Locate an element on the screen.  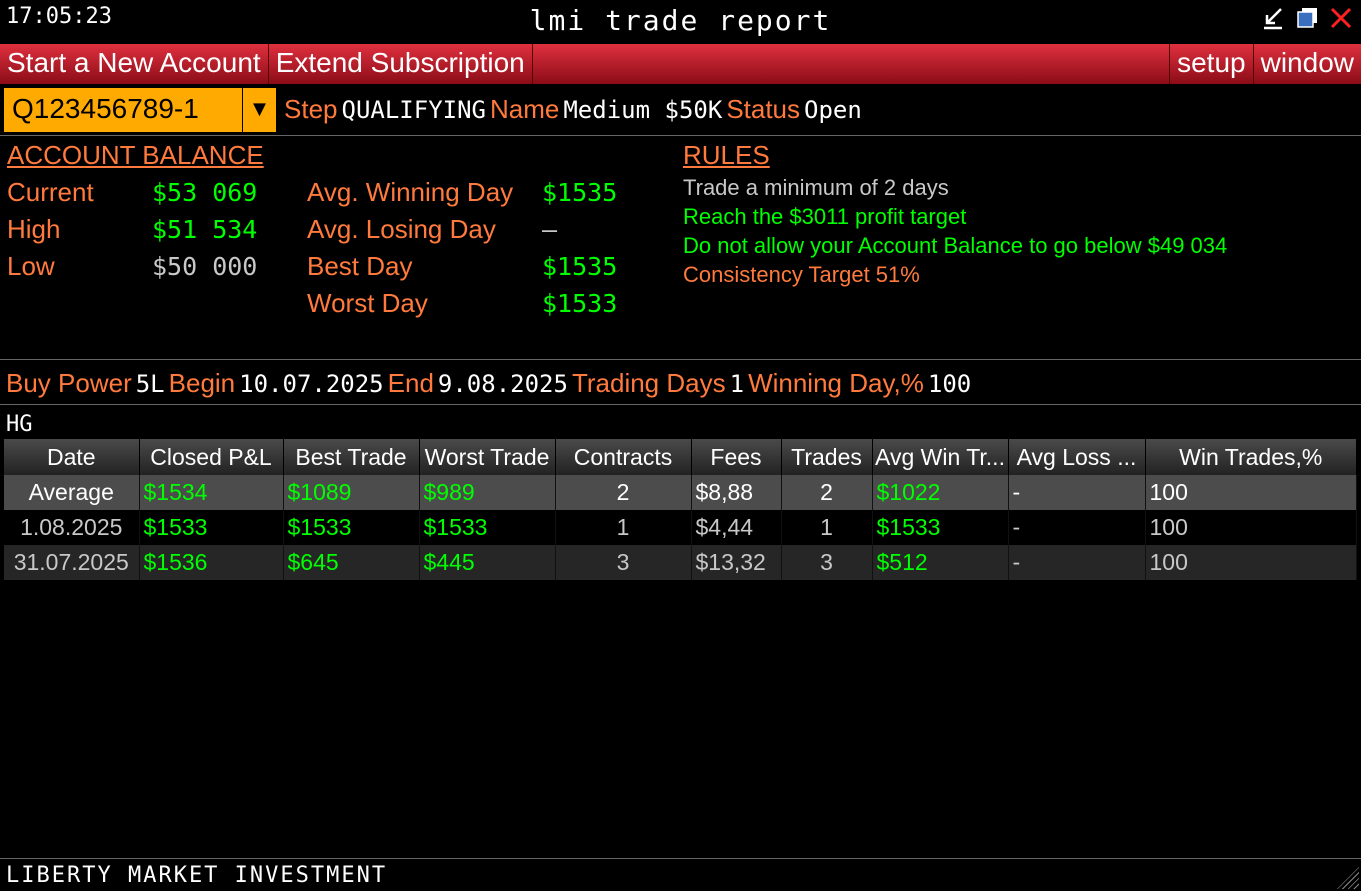
trading-days-label: Trading Days is located at coordinates (648, 383).